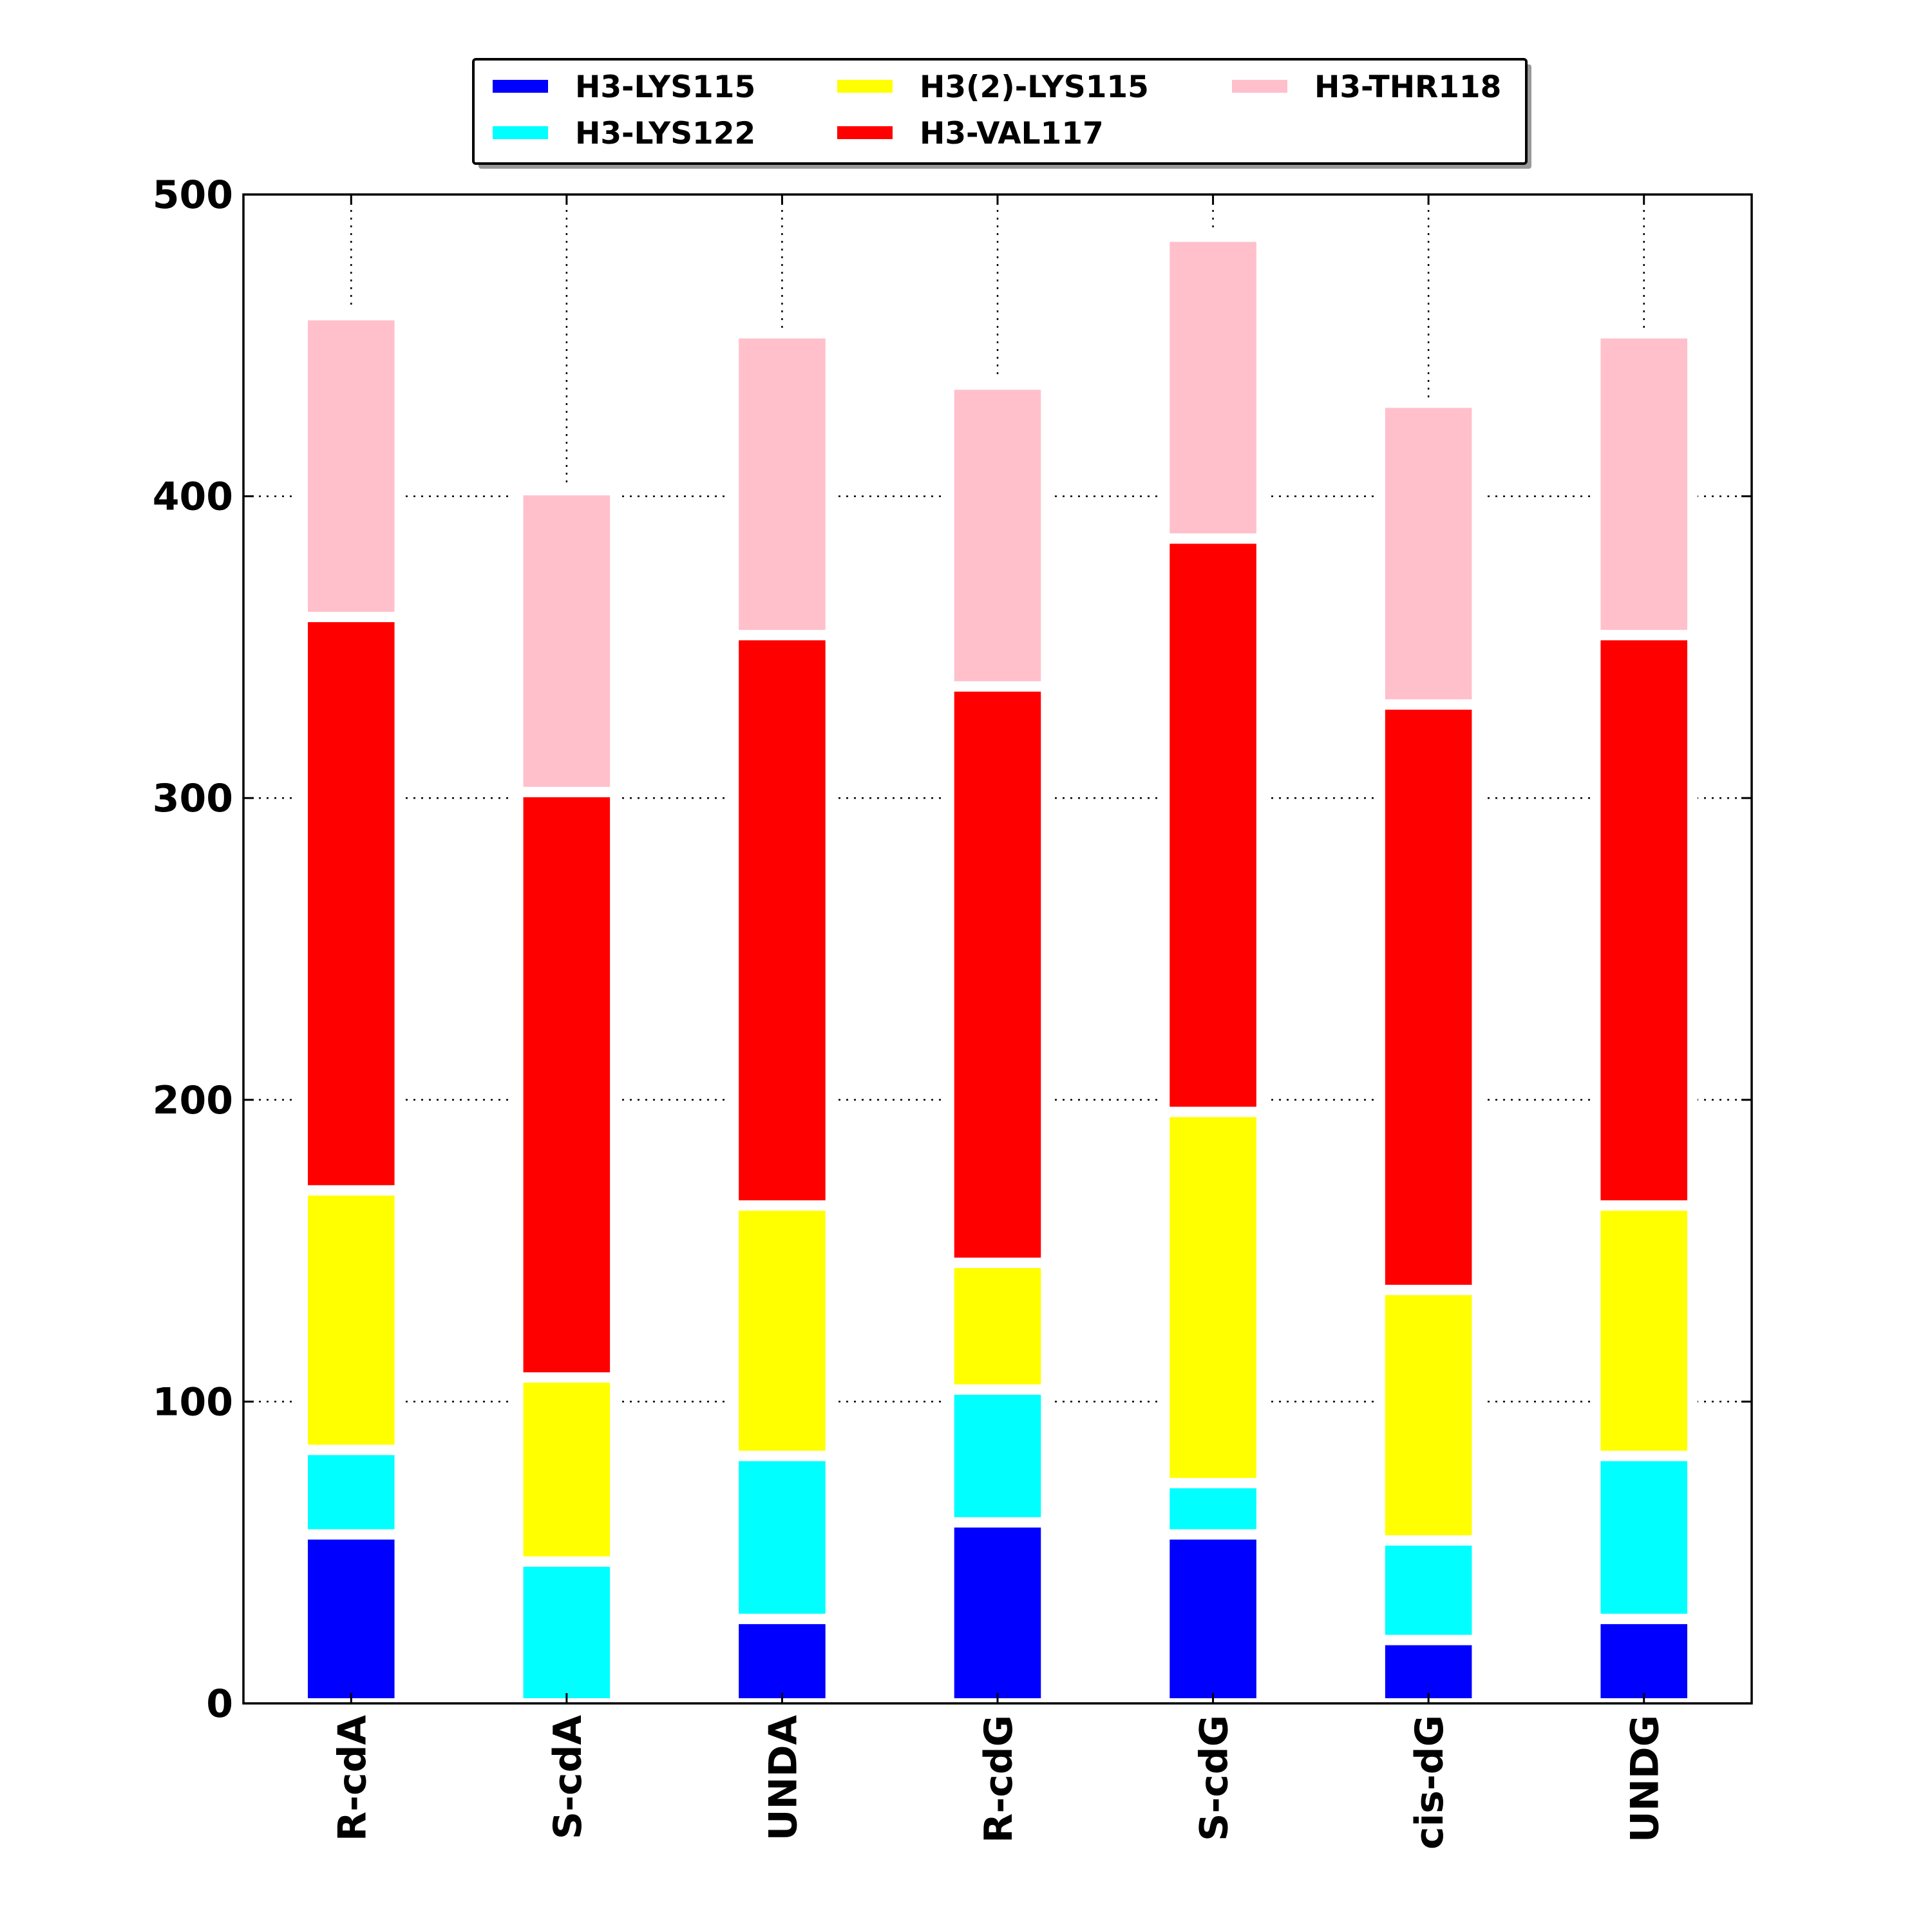  What do you see at coordinates (1213, 1297) in the screenshot?
I see `bar-segment-h3-2-lys115-s-cdg` at bounding box center [1213, 1297].